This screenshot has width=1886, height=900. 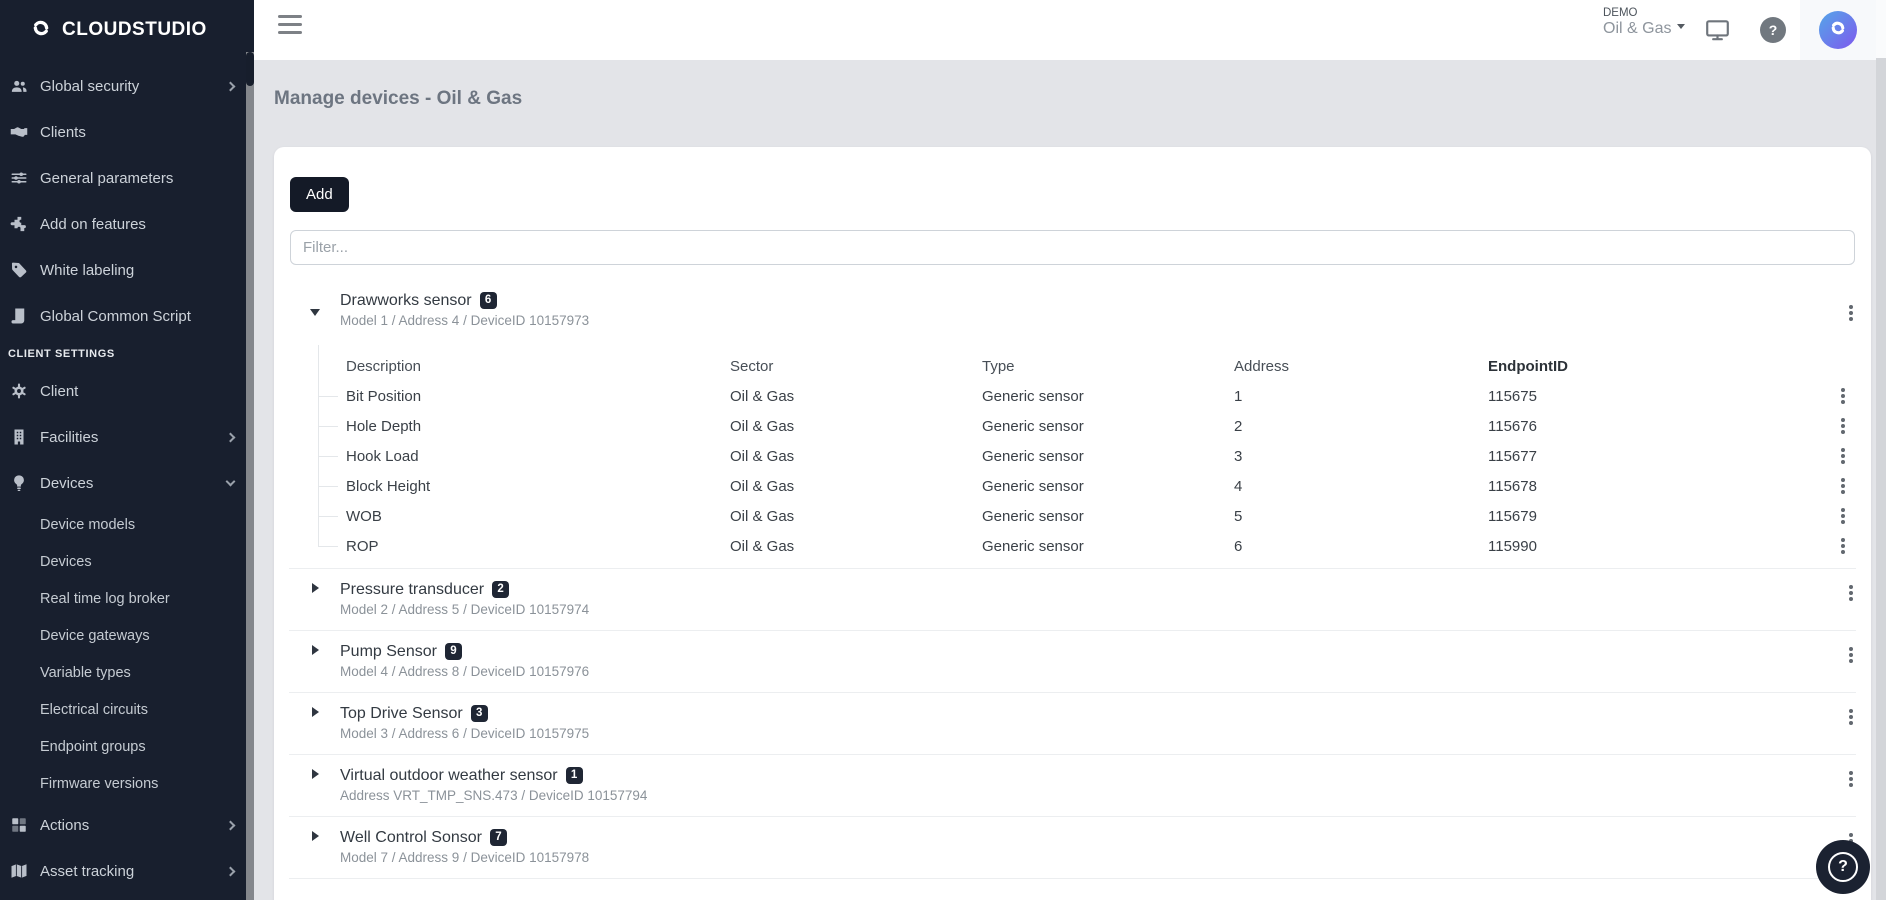 I want to click on cell-description: Hook Load, so click(x=382, y=456).